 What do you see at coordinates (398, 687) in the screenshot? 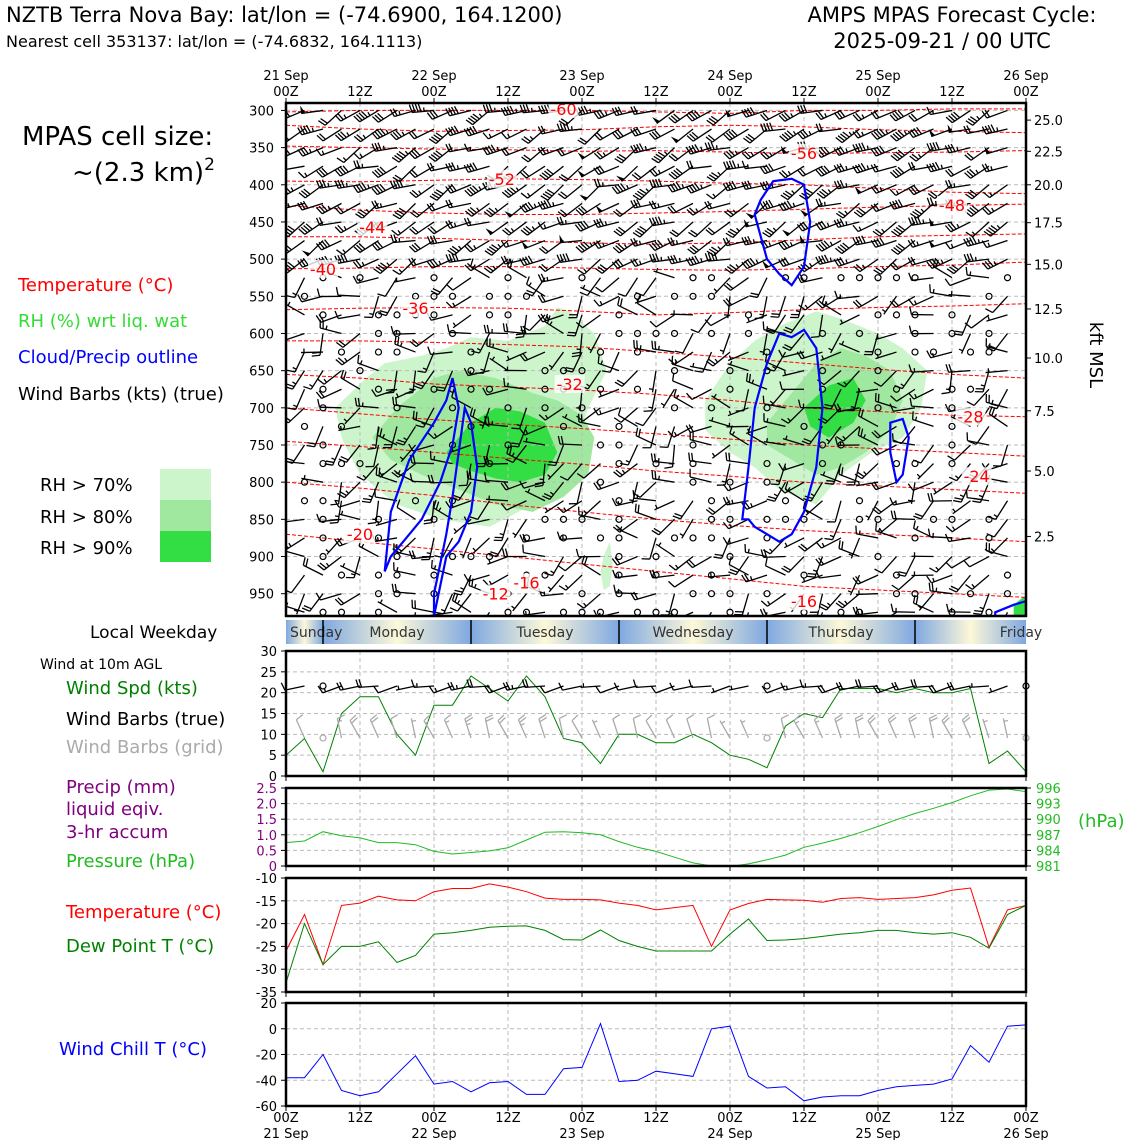
I see `wind-barb-true-half` at bounding box center [398, 687].